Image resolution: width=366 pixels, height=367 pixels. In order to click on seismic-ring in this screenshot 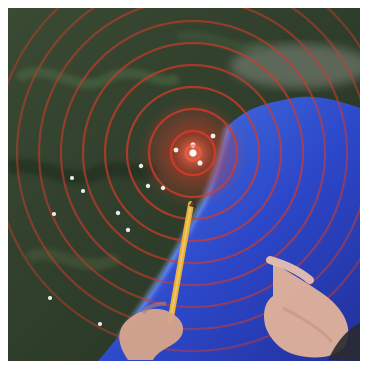, I will do `click(193, 153)`.